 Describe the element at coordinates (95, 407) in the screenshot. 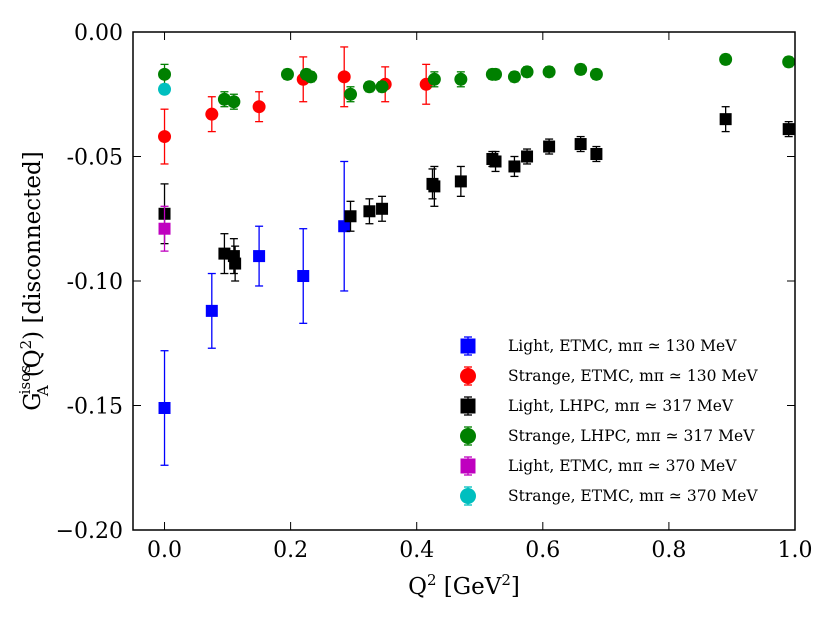

I see `y-tick-label: -0.15` at that location.